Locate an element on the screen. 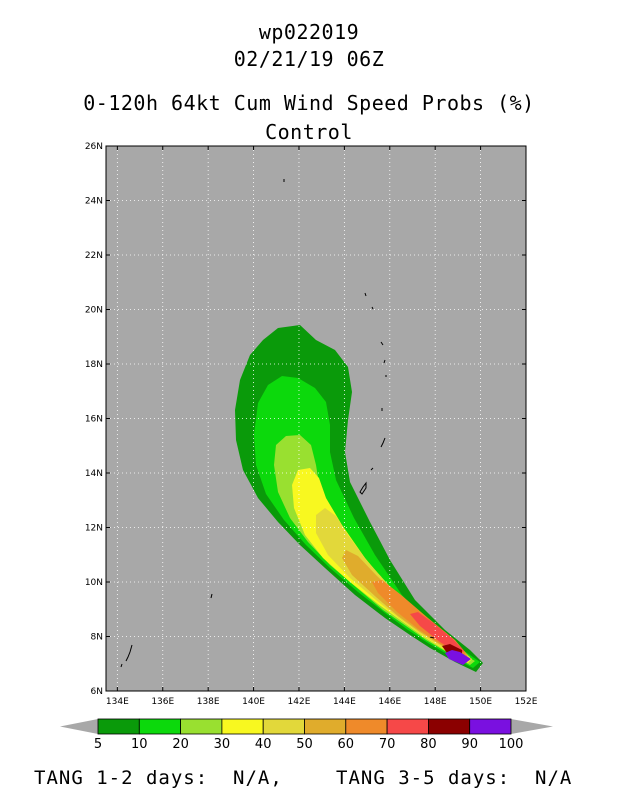 The height and width of the screenshot is (800, 618). colorbar-label: 40 is located at coordinates (263, 744).